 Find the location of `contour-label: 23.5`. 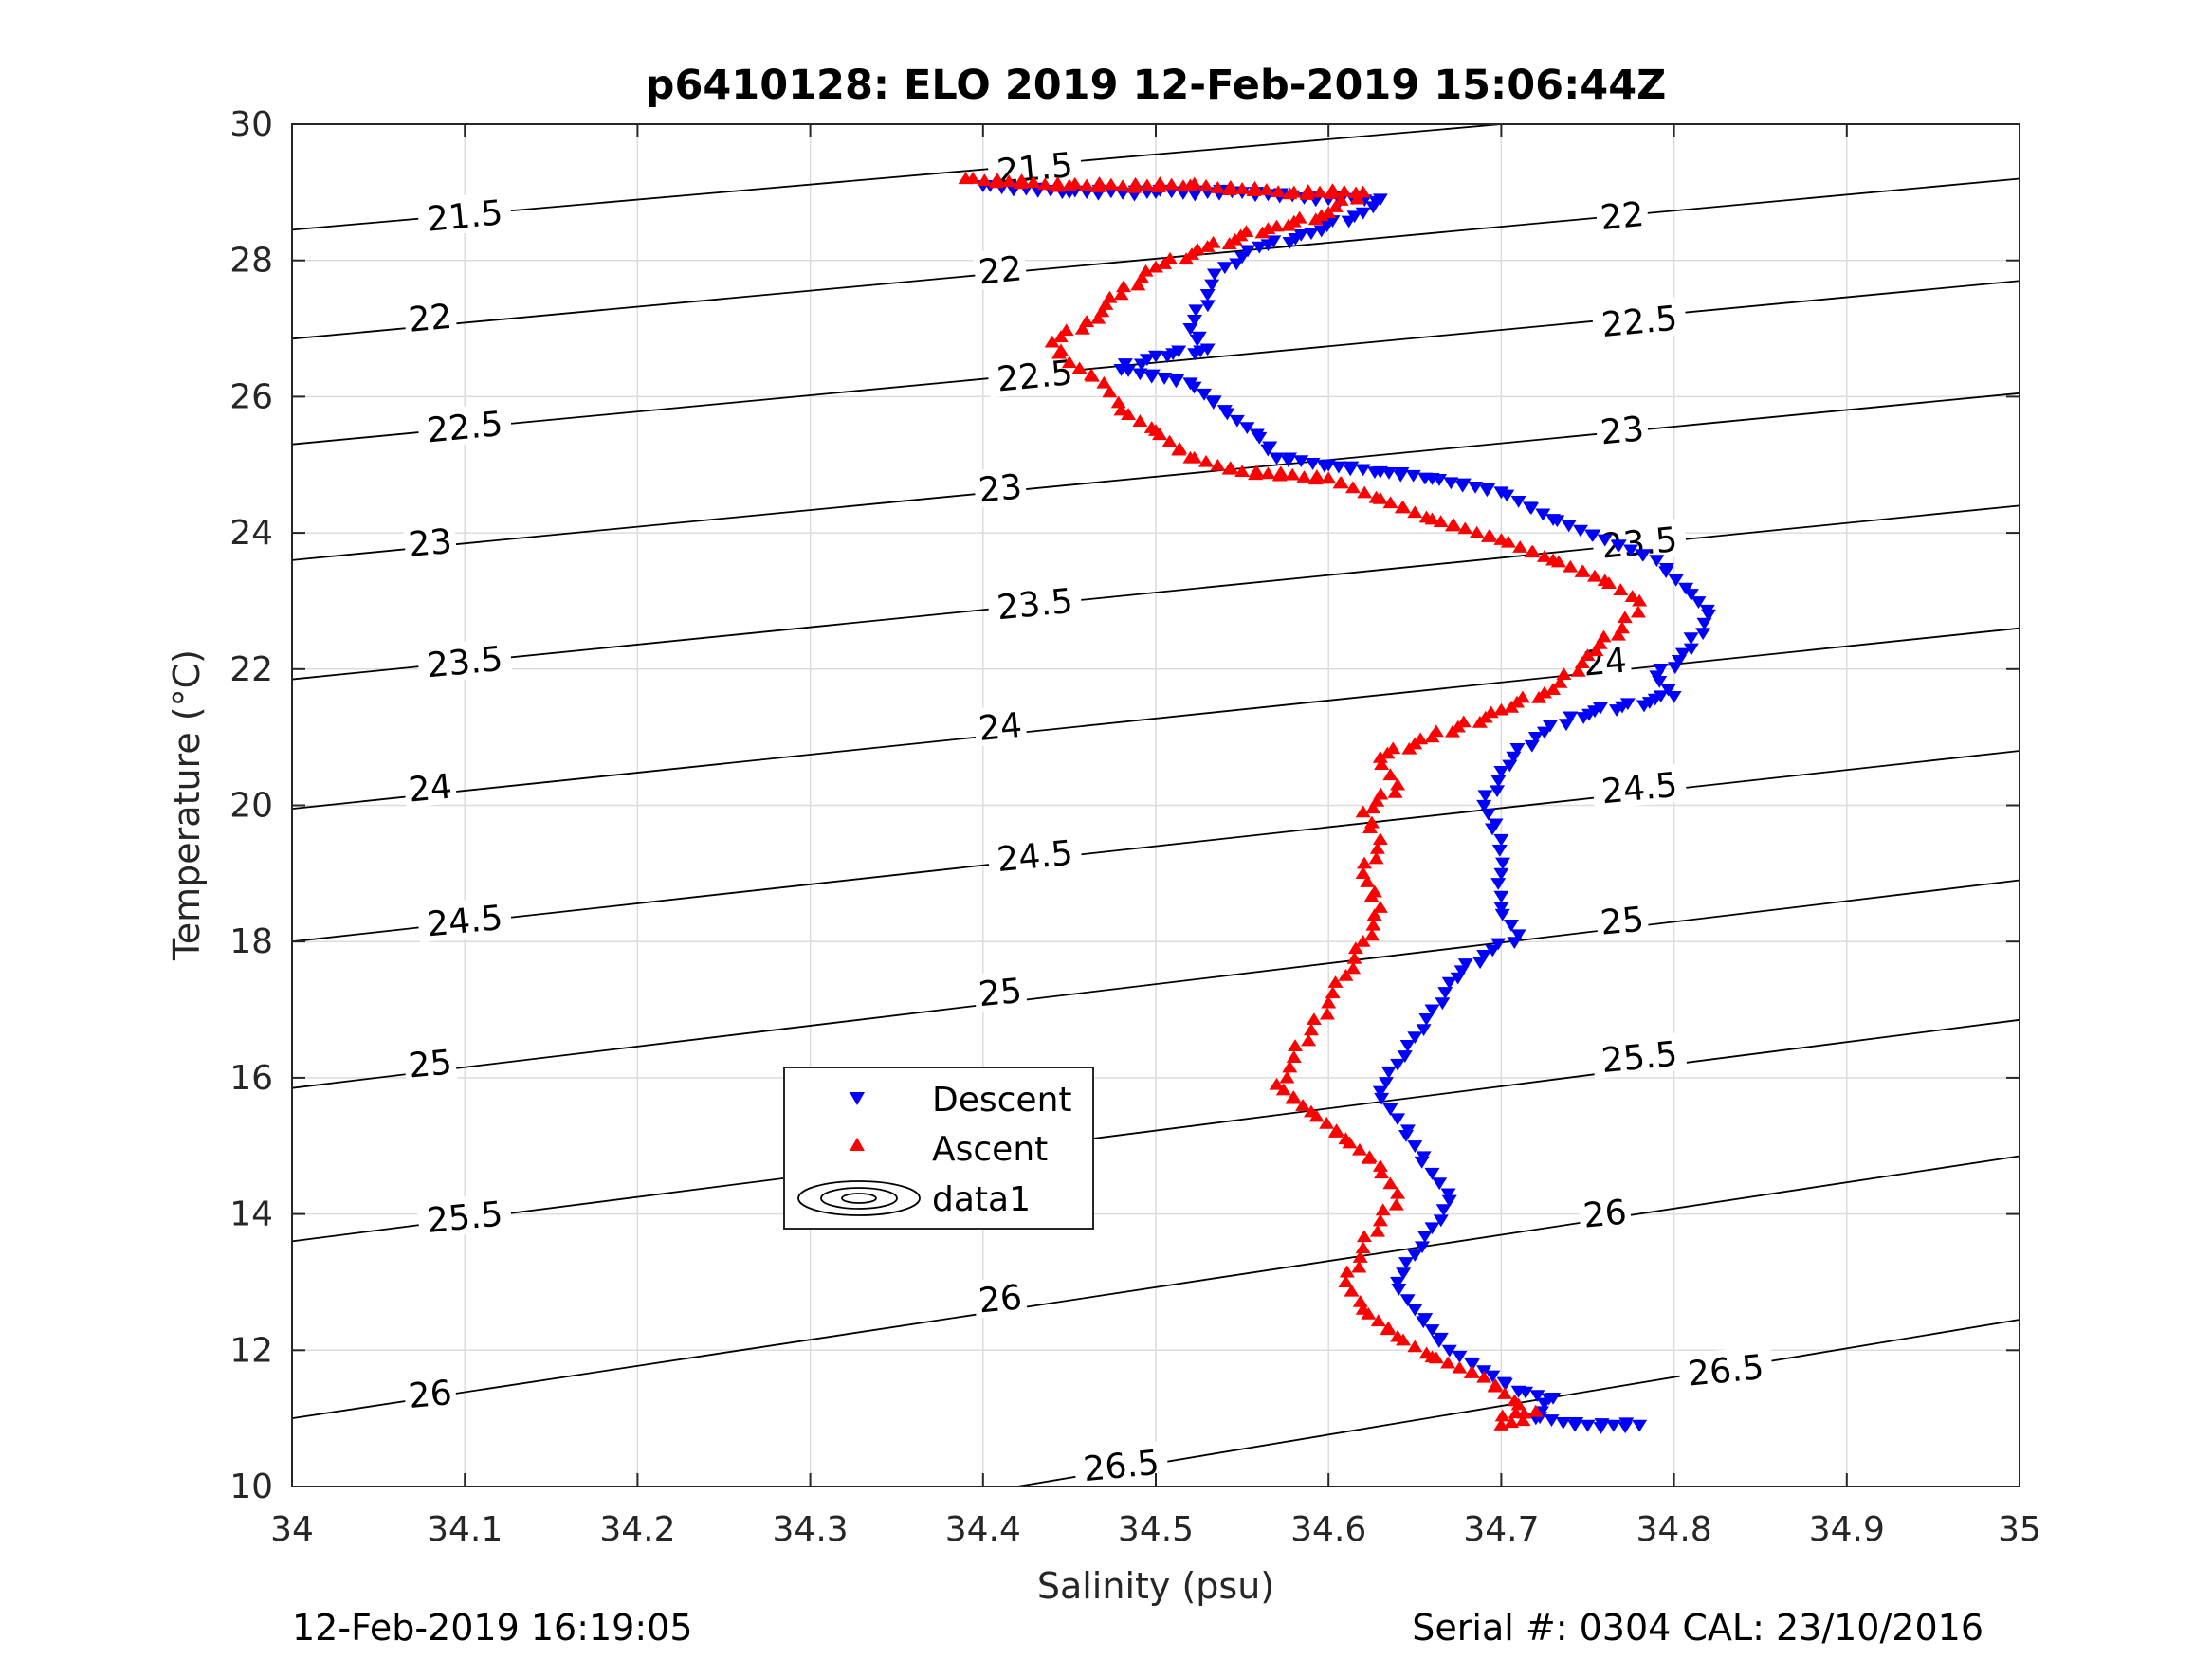

contour-label: 23.5 is located at coordinates (1034, 603).